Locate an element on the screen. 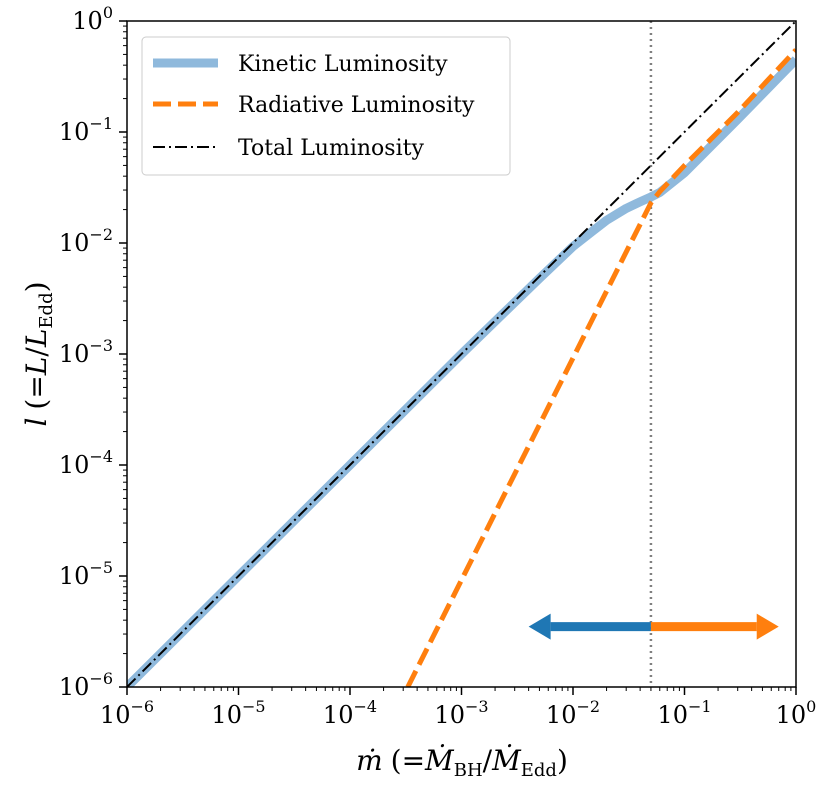  y-tick-label: 10⁻⁶ is located at coordinates (86, 685).